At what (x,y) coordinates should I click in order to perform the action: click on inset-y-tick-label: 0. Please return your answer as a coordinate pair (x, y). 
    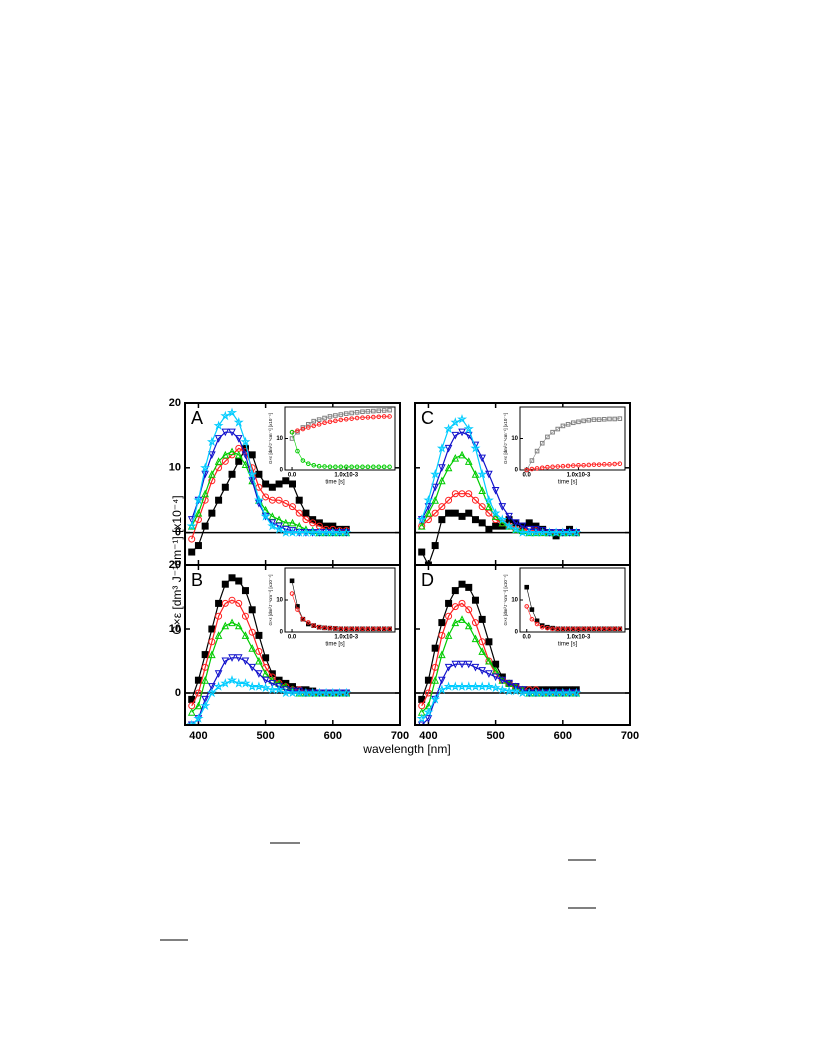
    Looking at the image, I should click on (517, 633).